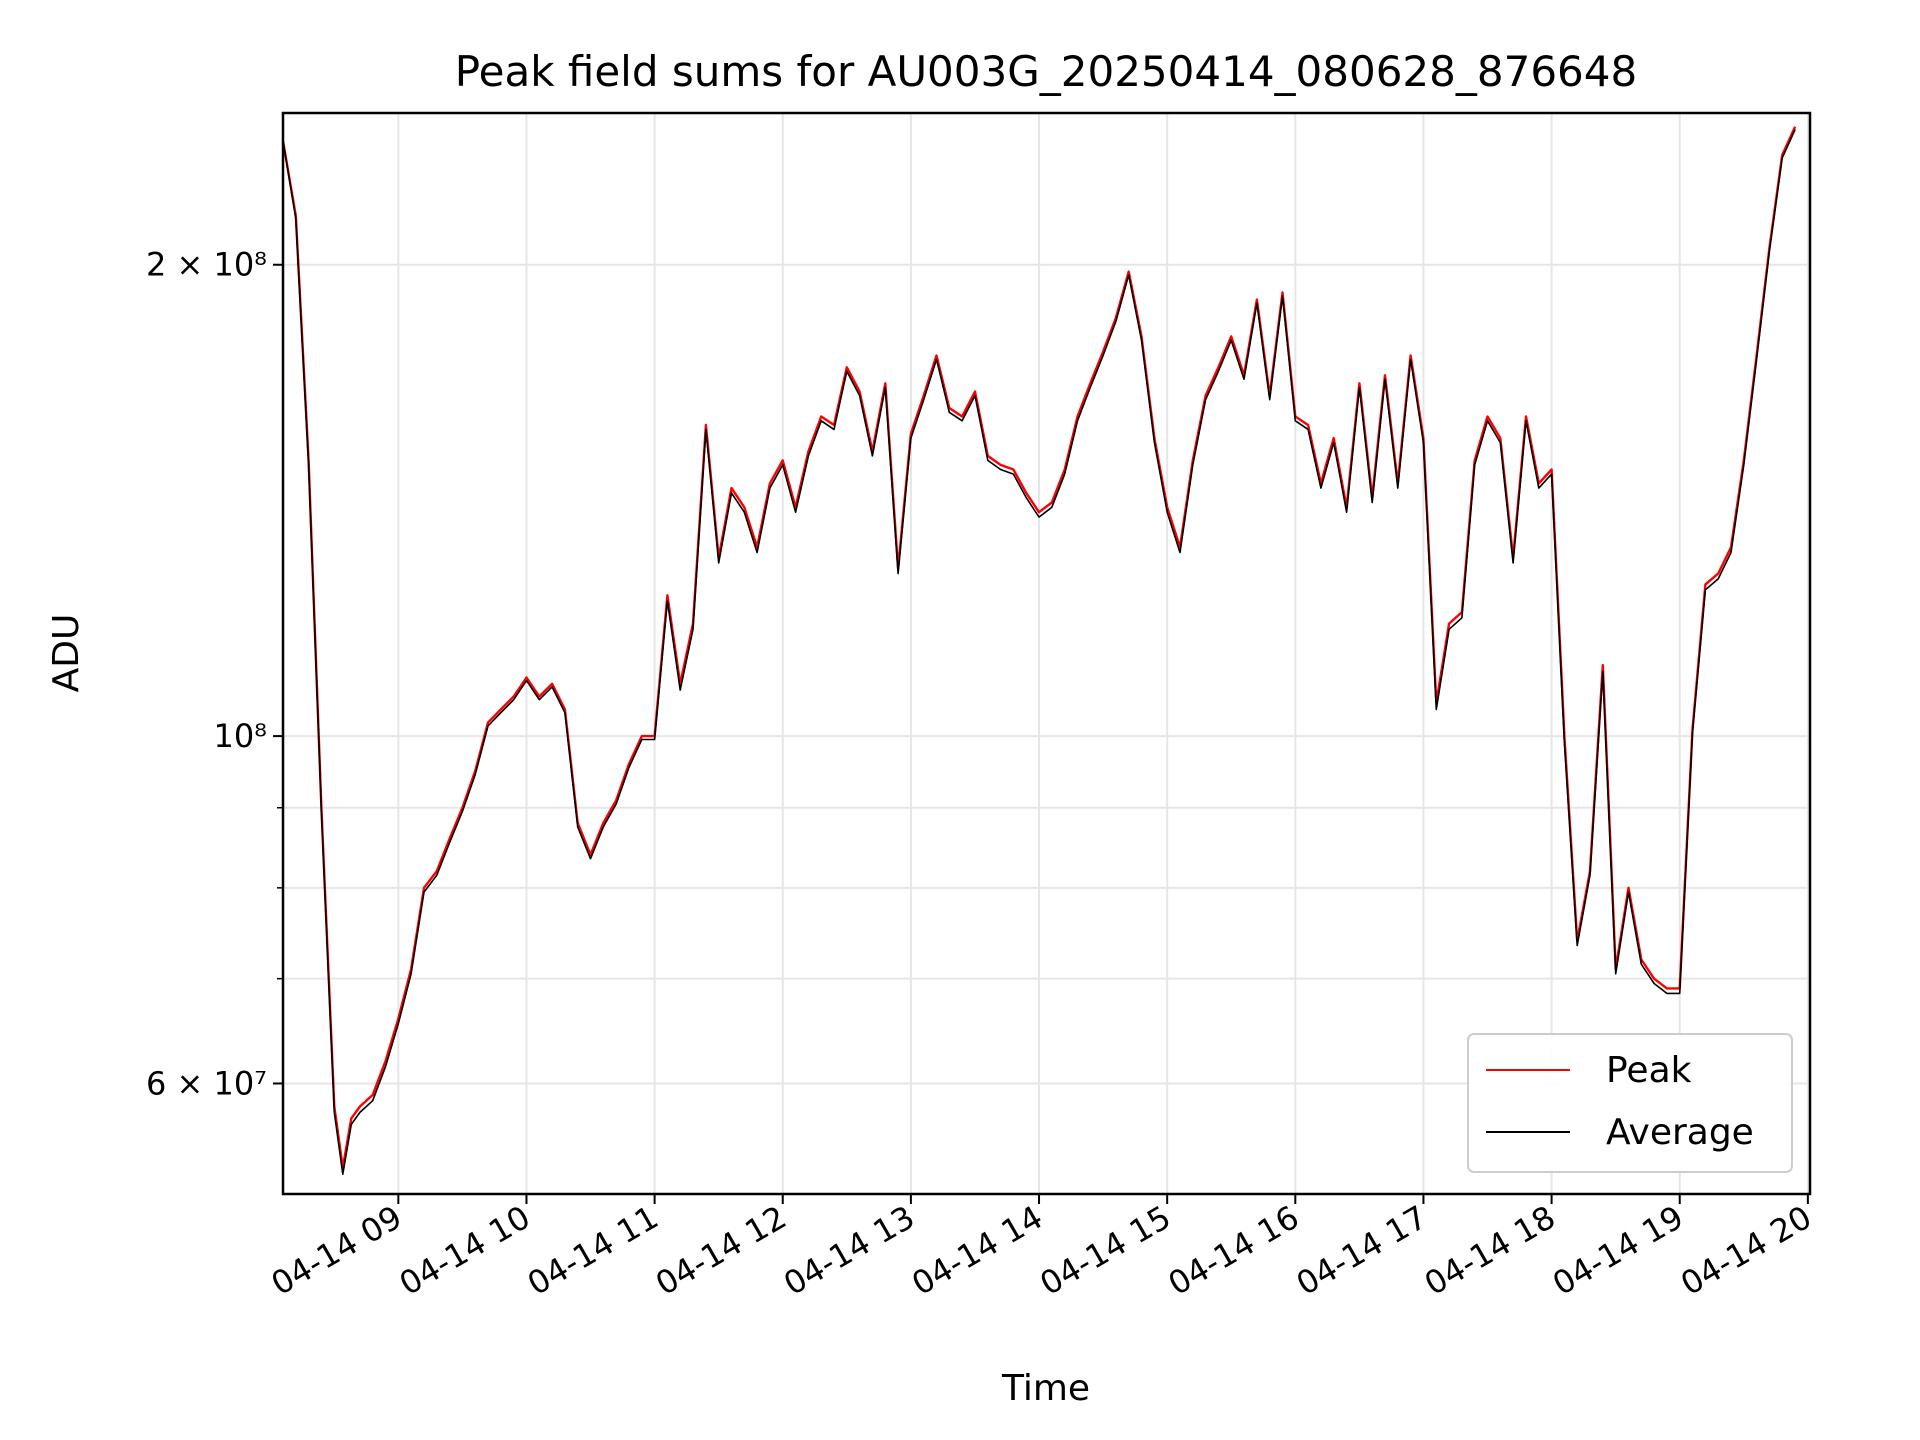 The width and height of the screenshot is (1920, 1440). Describe the element at coordinates (1649, 1070) in the screenshot. I see `legend-peak-label: Peak` at that location.